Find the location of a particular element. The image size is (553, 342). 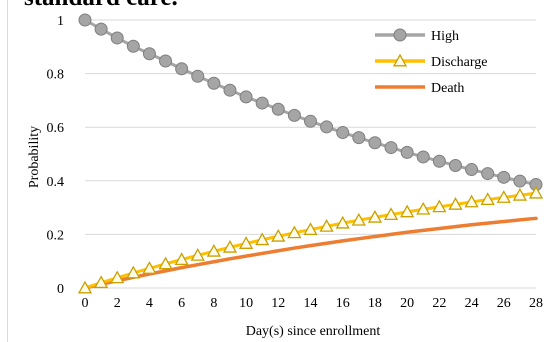

x-tick-label: 4 is located at coordinates (149, 303).